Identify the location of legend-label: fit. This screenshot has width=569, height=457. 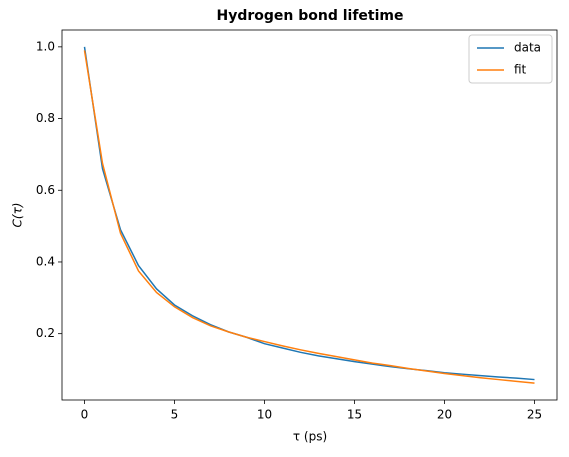
(520, 70).